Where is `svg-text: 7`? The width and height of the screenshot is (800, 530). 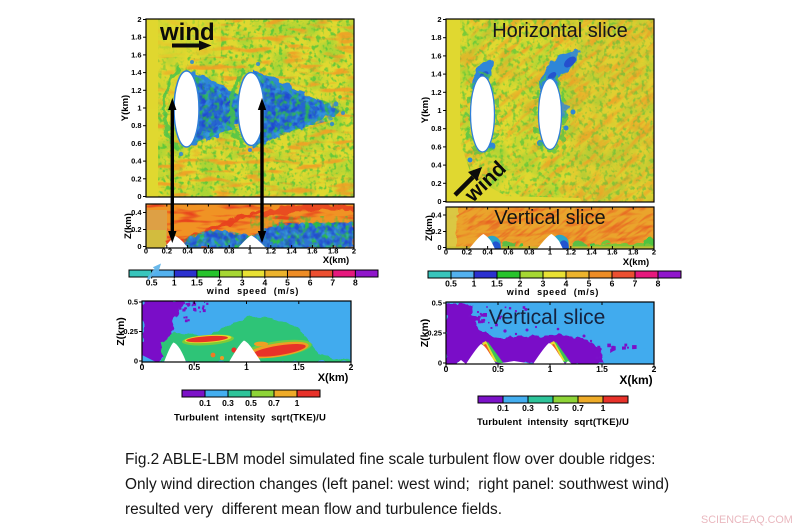
svg-text: 7 is located at coordinates (332, 283).